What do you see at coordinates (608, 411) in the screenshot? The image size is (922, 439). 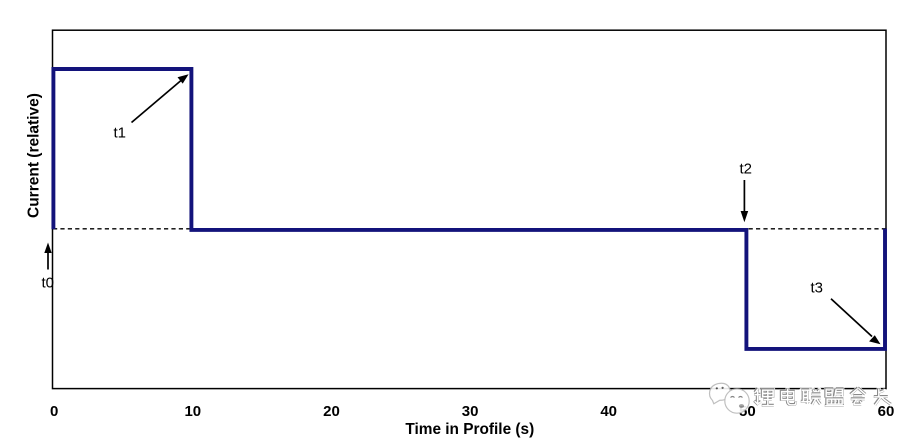 I see `svg-text: 40` at bounding box center [608, 411].